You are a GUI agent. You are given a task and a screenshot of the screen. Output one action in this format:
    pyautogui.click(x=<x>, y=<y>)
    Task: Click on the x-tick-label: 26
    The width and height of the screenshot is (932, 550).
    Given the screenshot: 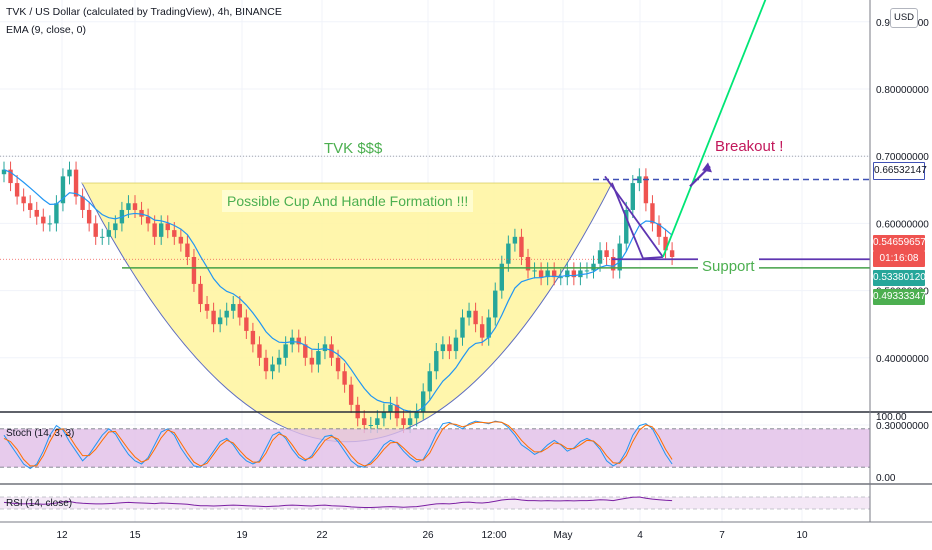 What is the action you would take?
    pyautogui.click(x=428, y=535)
    